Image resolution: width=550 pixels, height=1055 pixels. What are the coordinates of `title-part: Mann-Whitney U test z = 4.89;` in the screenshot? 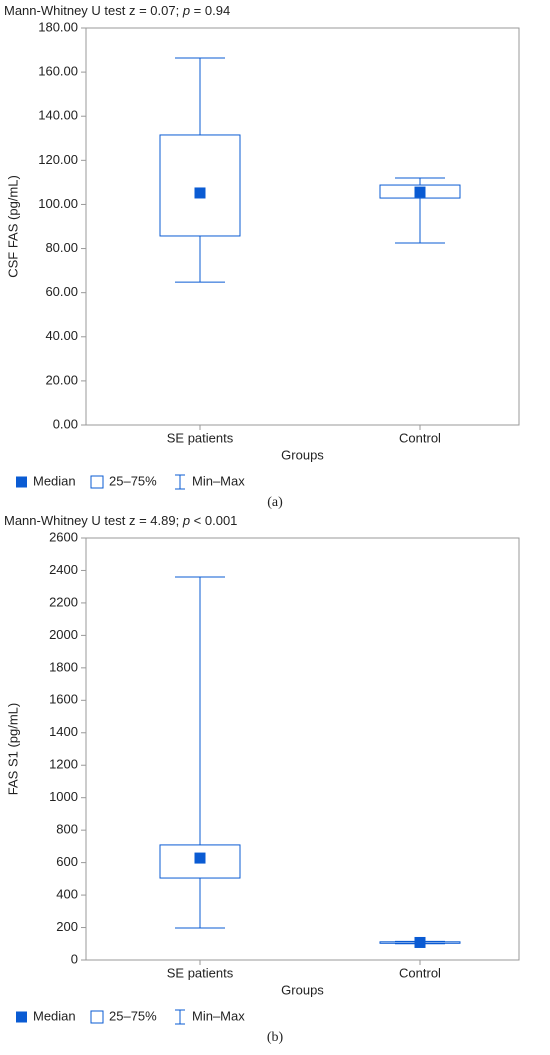 It's located at (93, 520).